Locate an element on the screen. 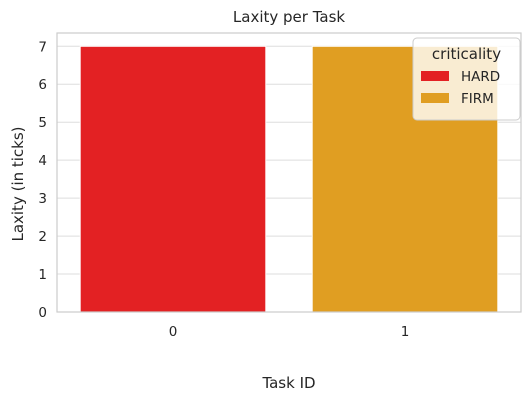  legend: criticality HARD FIRM is located at coordinates (466, 79).